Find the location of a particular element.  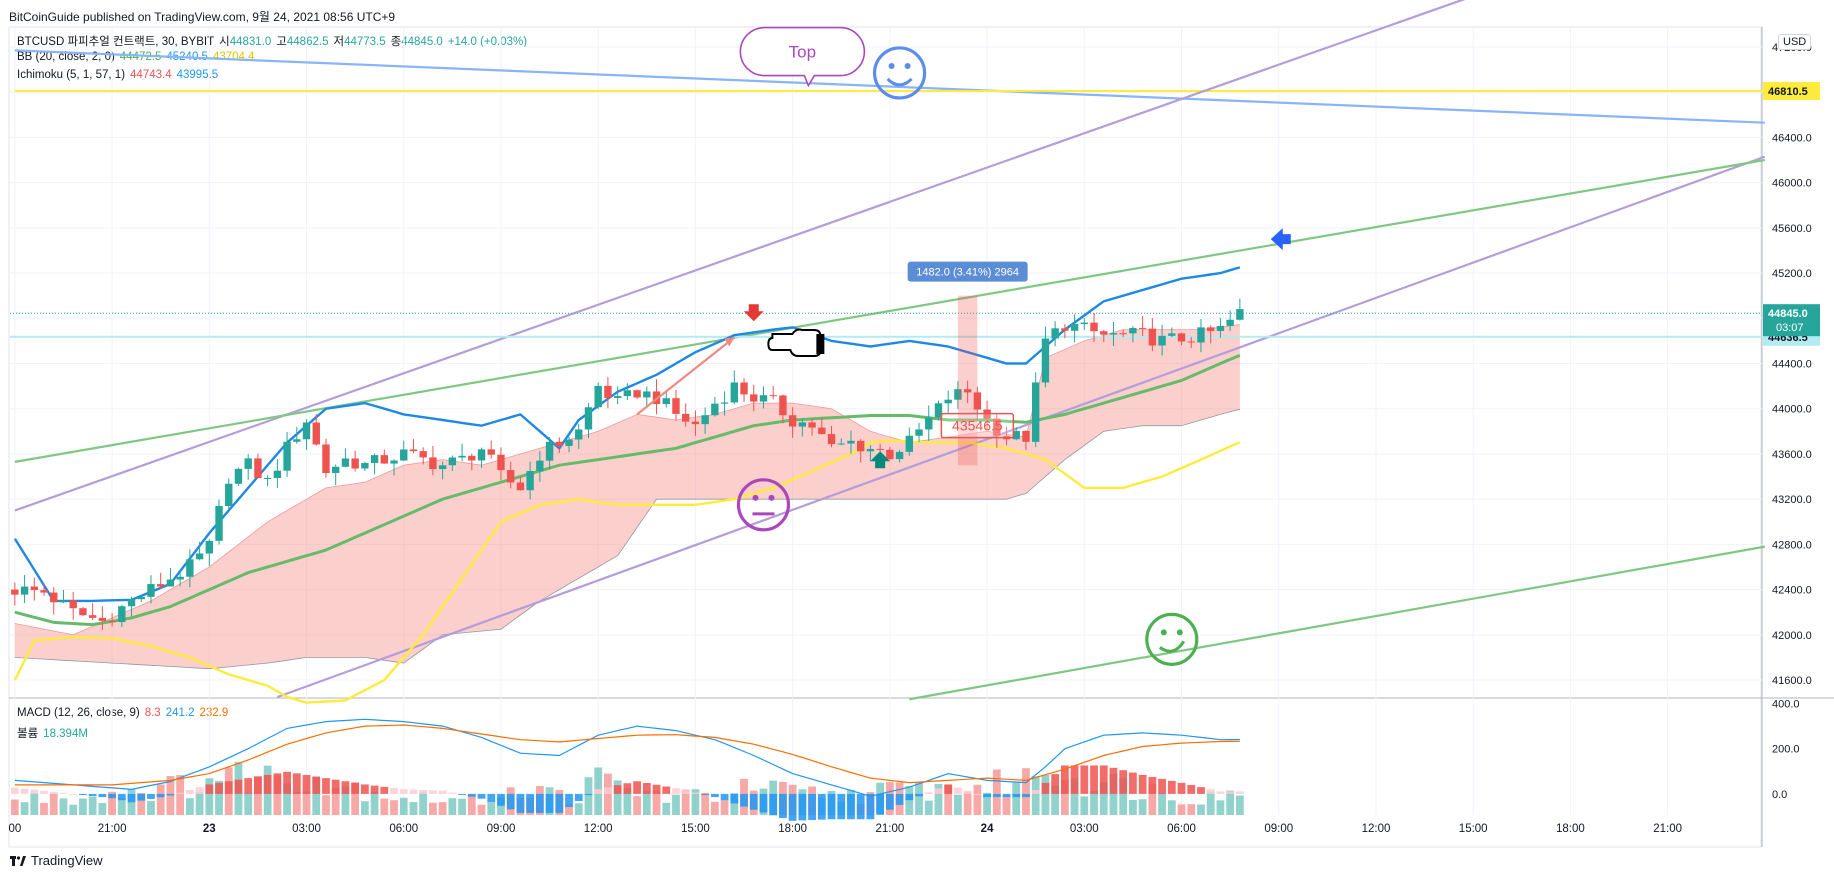

currency-button: USD is located at coordinates (1795, 42).